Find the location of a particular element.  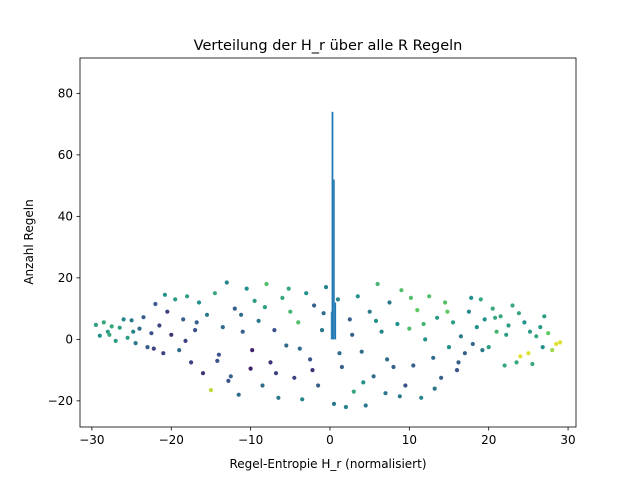

y-tick-label: 40 is located at coordinates (65, 217).